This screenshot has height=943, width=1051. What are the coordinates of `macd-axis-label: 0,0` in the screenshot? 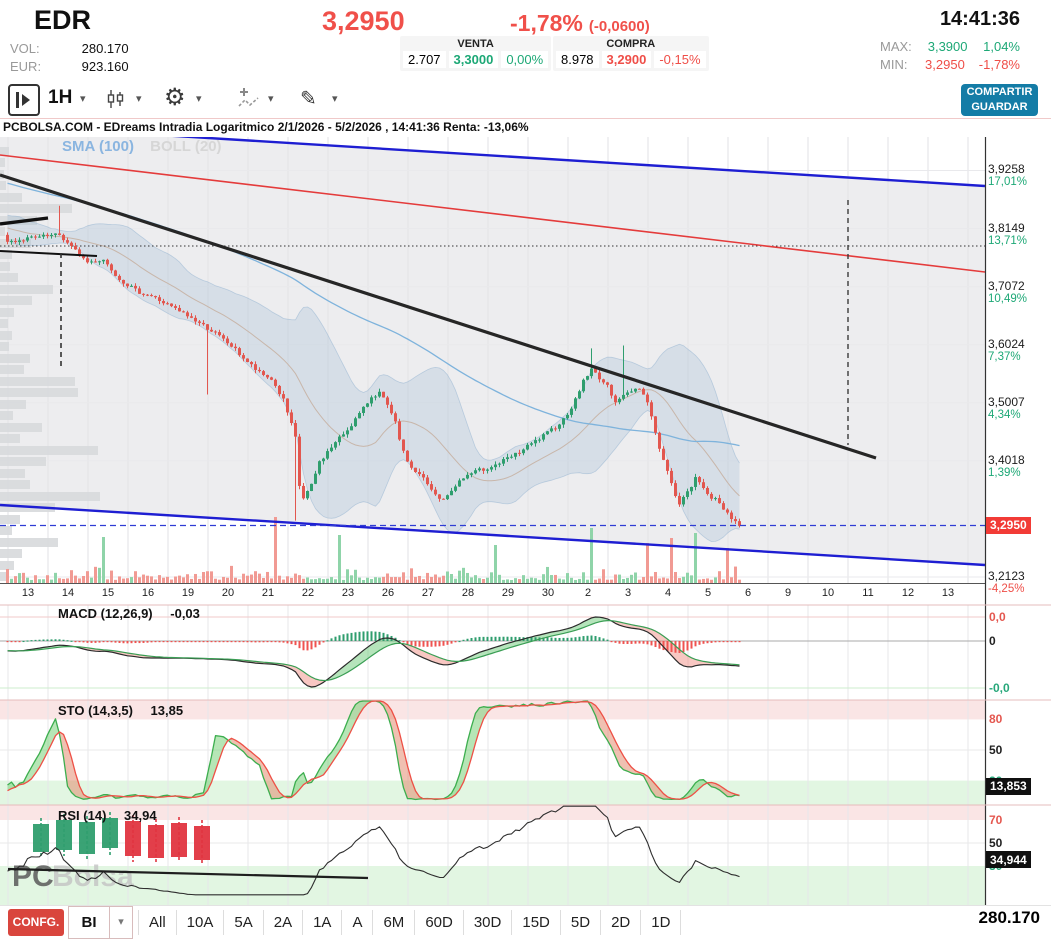 It's located at (997, 617).